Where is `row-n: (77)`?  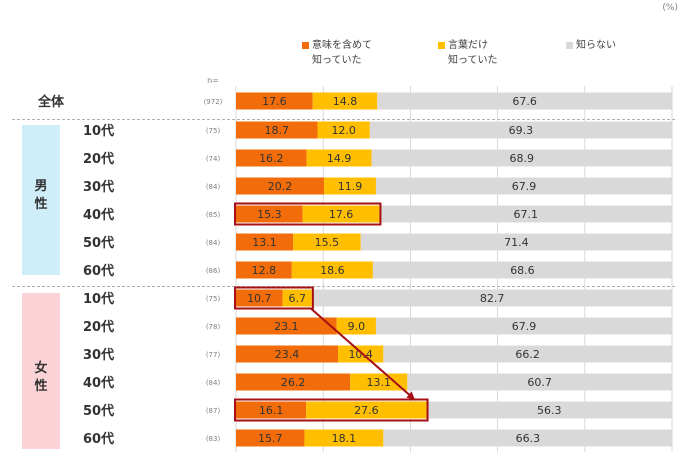 row-n: (77) is located at coordinates (213, 355).